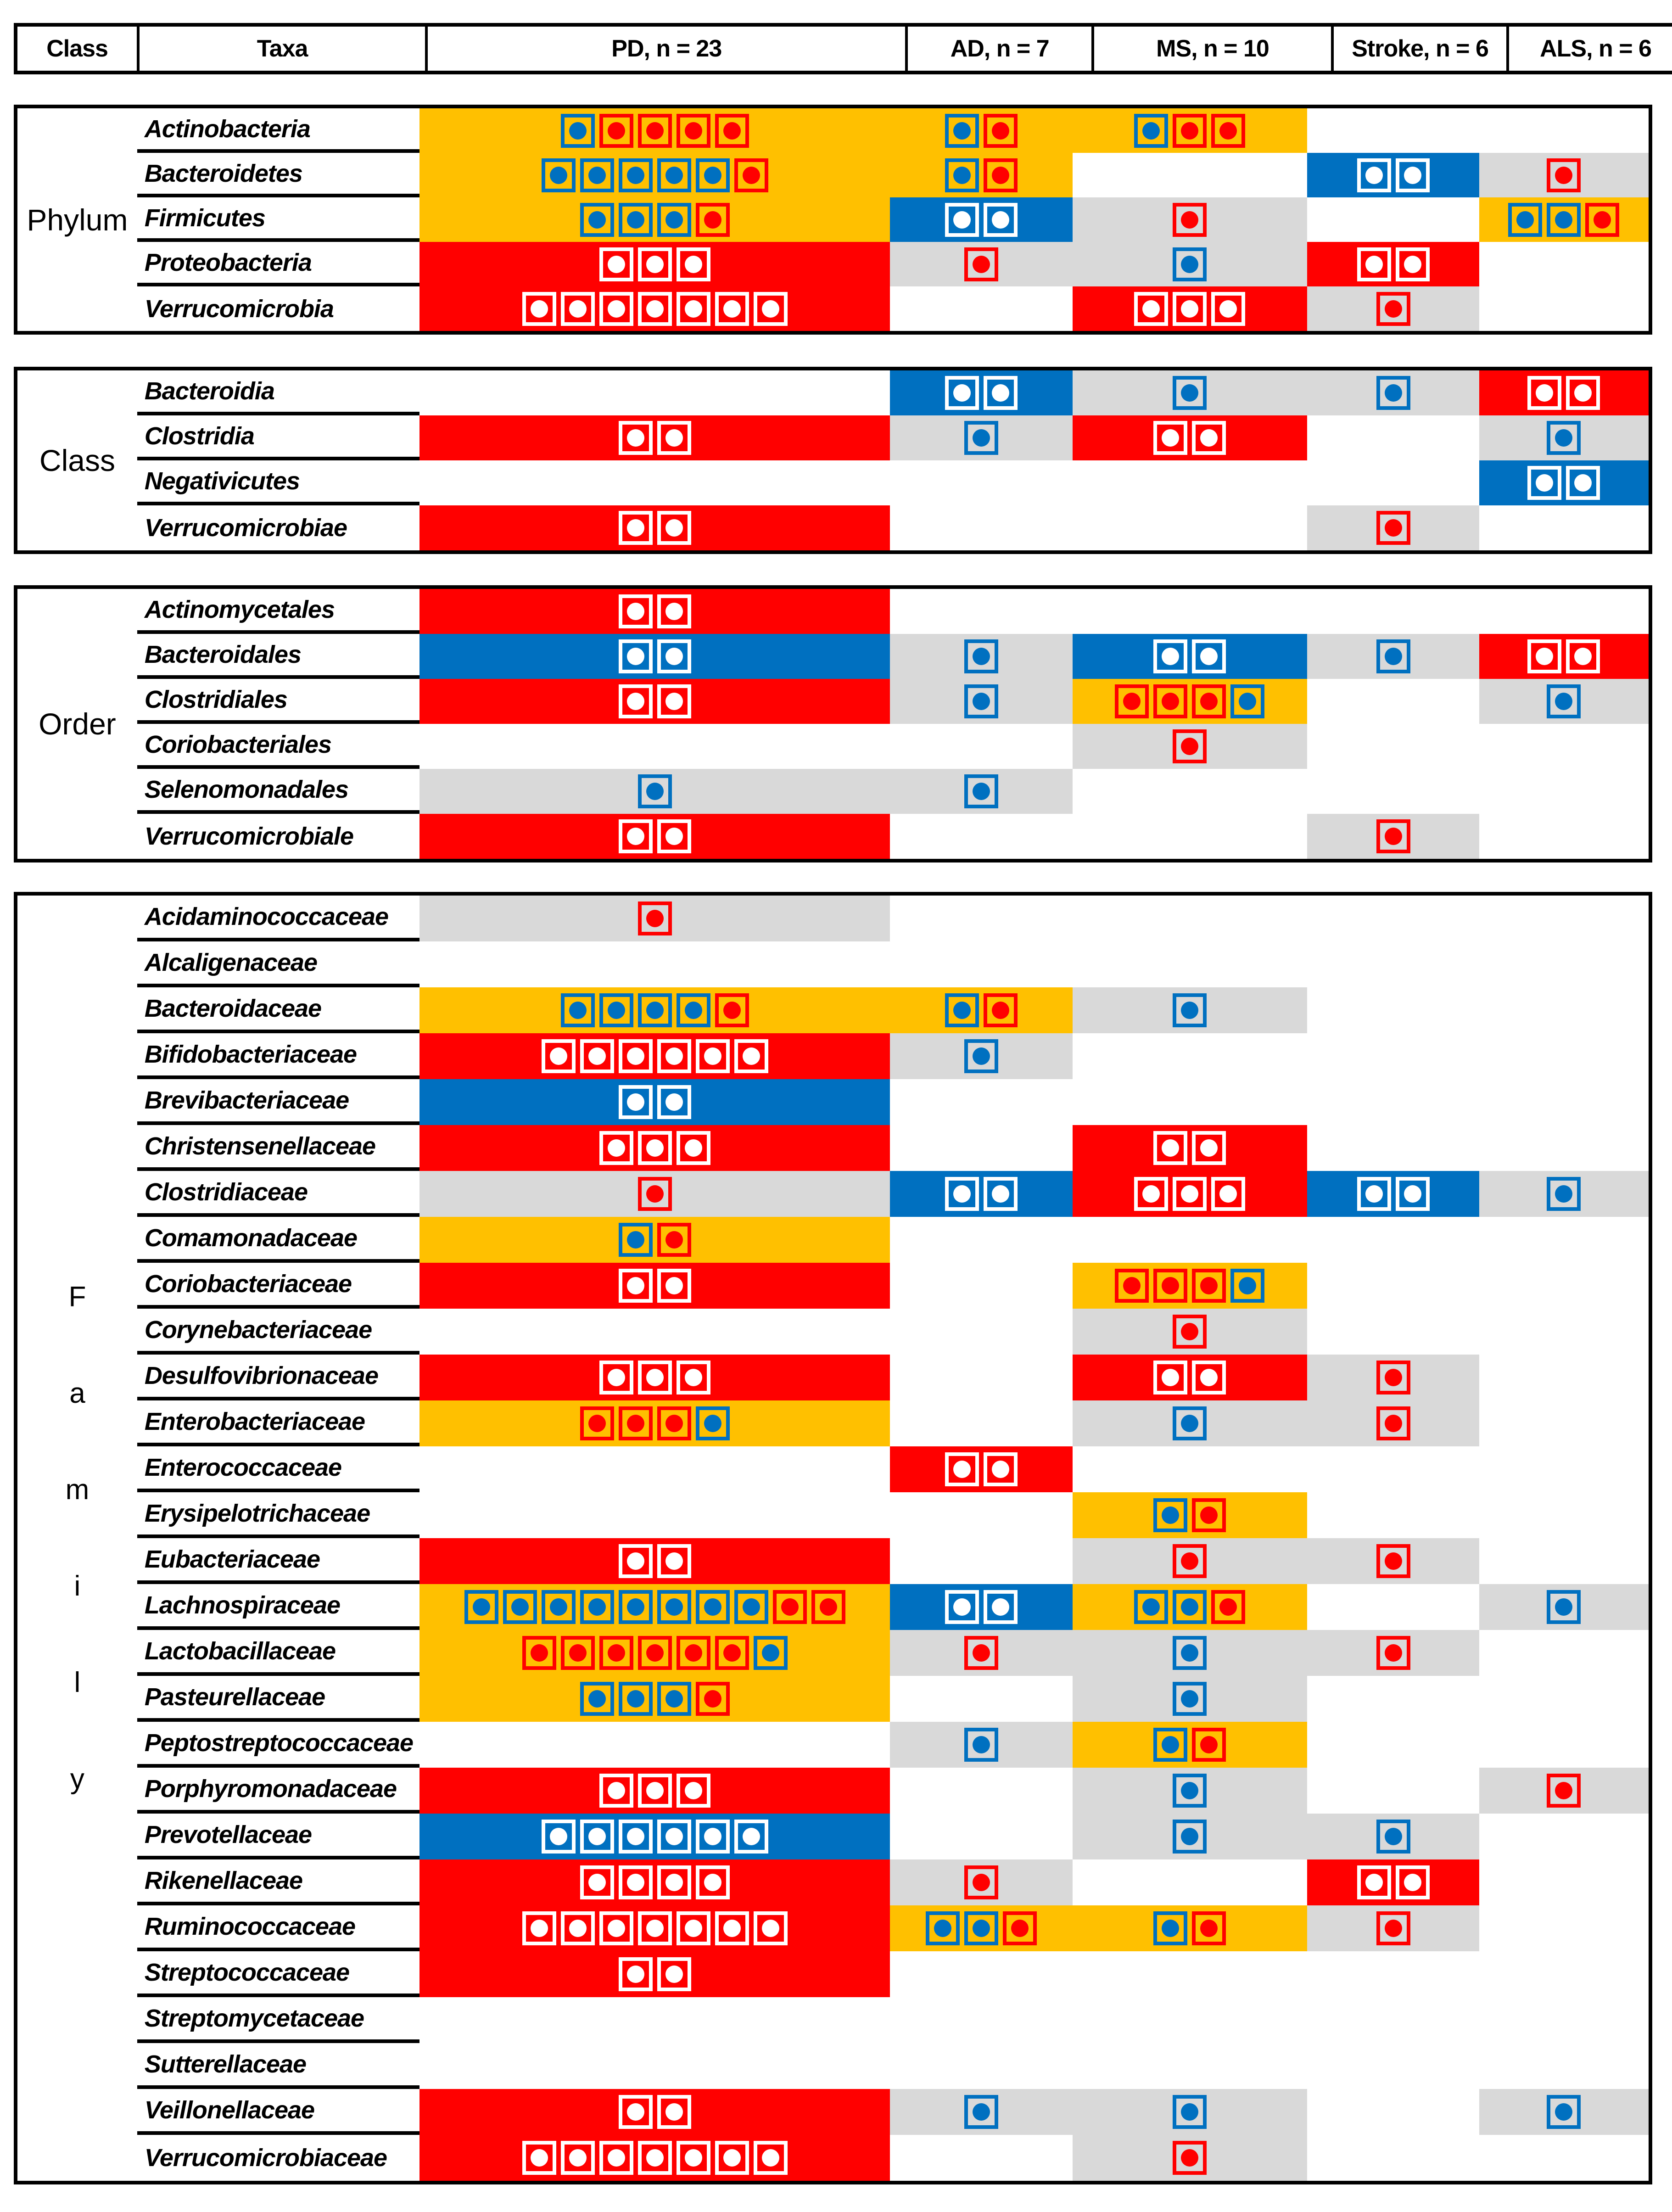 This screenshot has height=2212, width=1672. I want to click on taxon-label: Rikenellaceae, so click(279, 1882).